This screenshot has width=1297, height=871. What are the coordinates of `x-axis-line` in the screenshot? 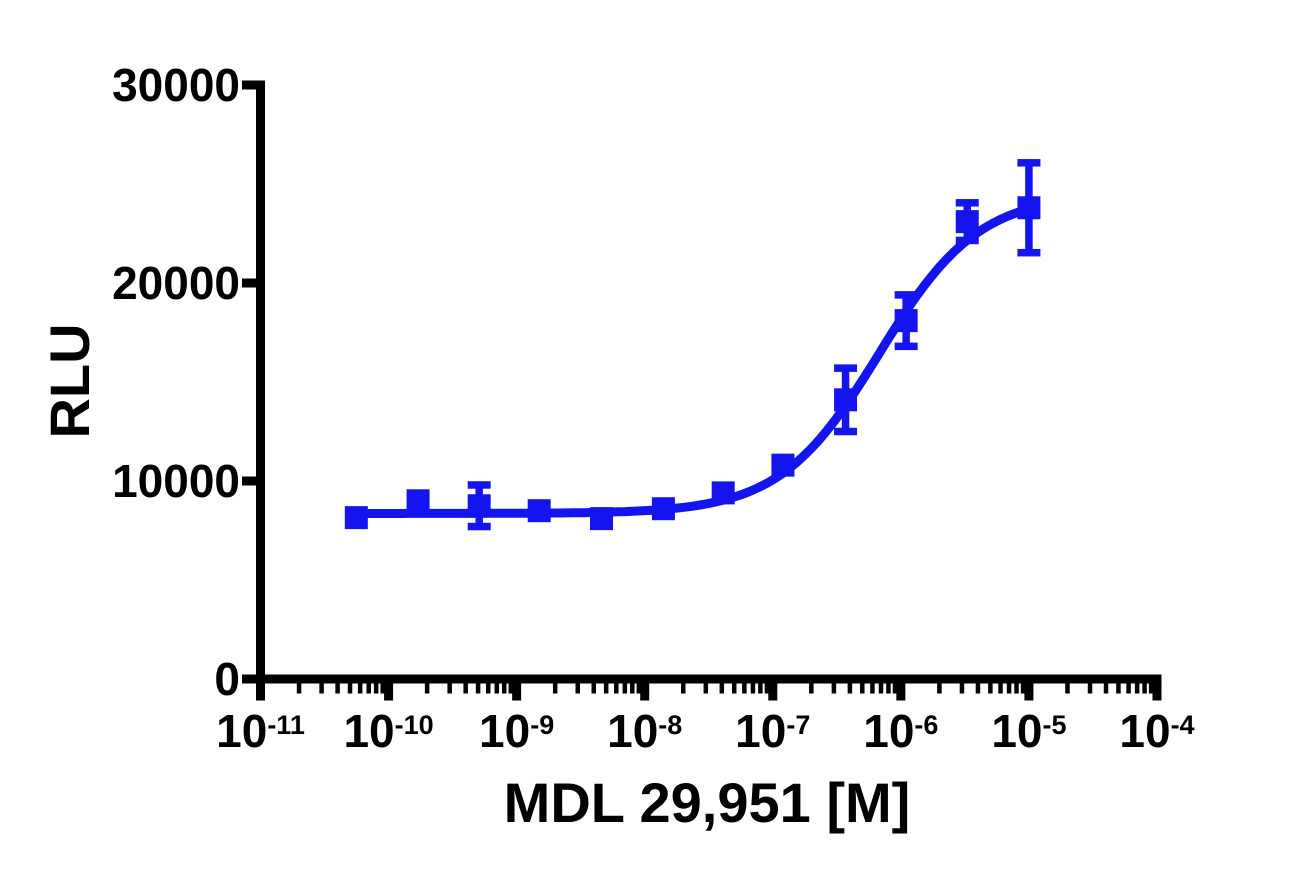 It's located at (709, 679).